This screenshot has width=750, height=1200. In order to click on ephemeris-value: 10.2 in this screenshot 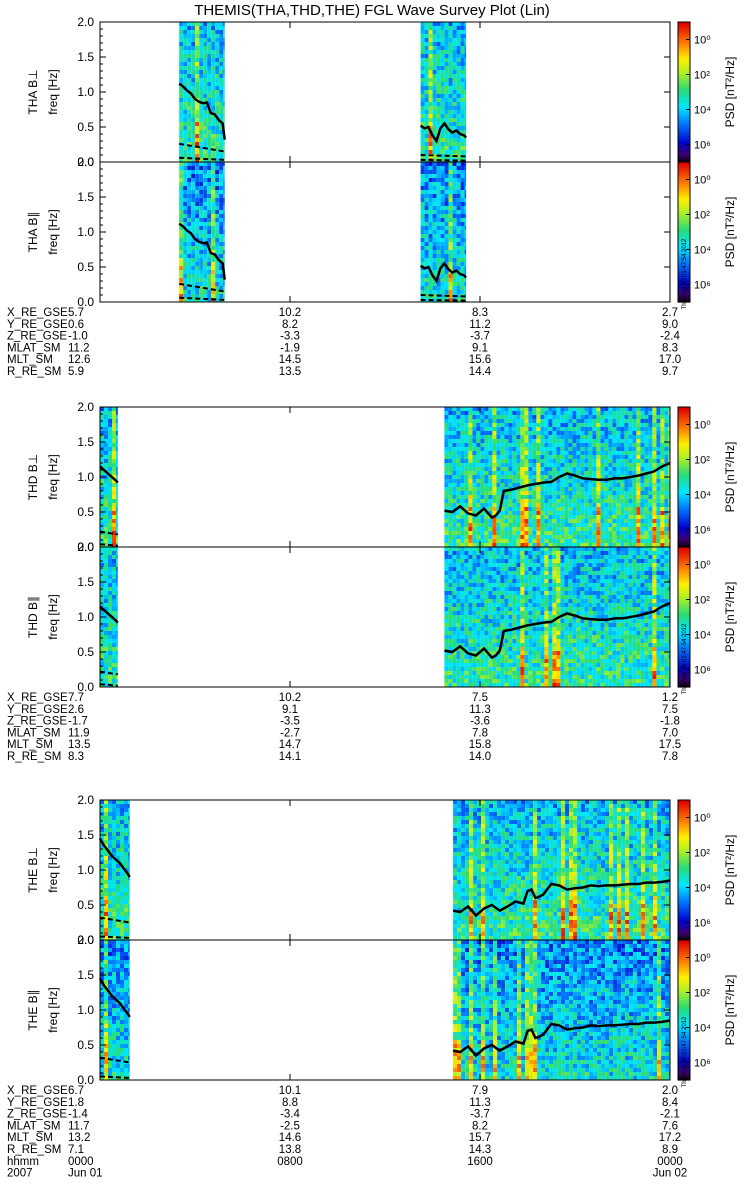, I will do `click(290, 313)`.